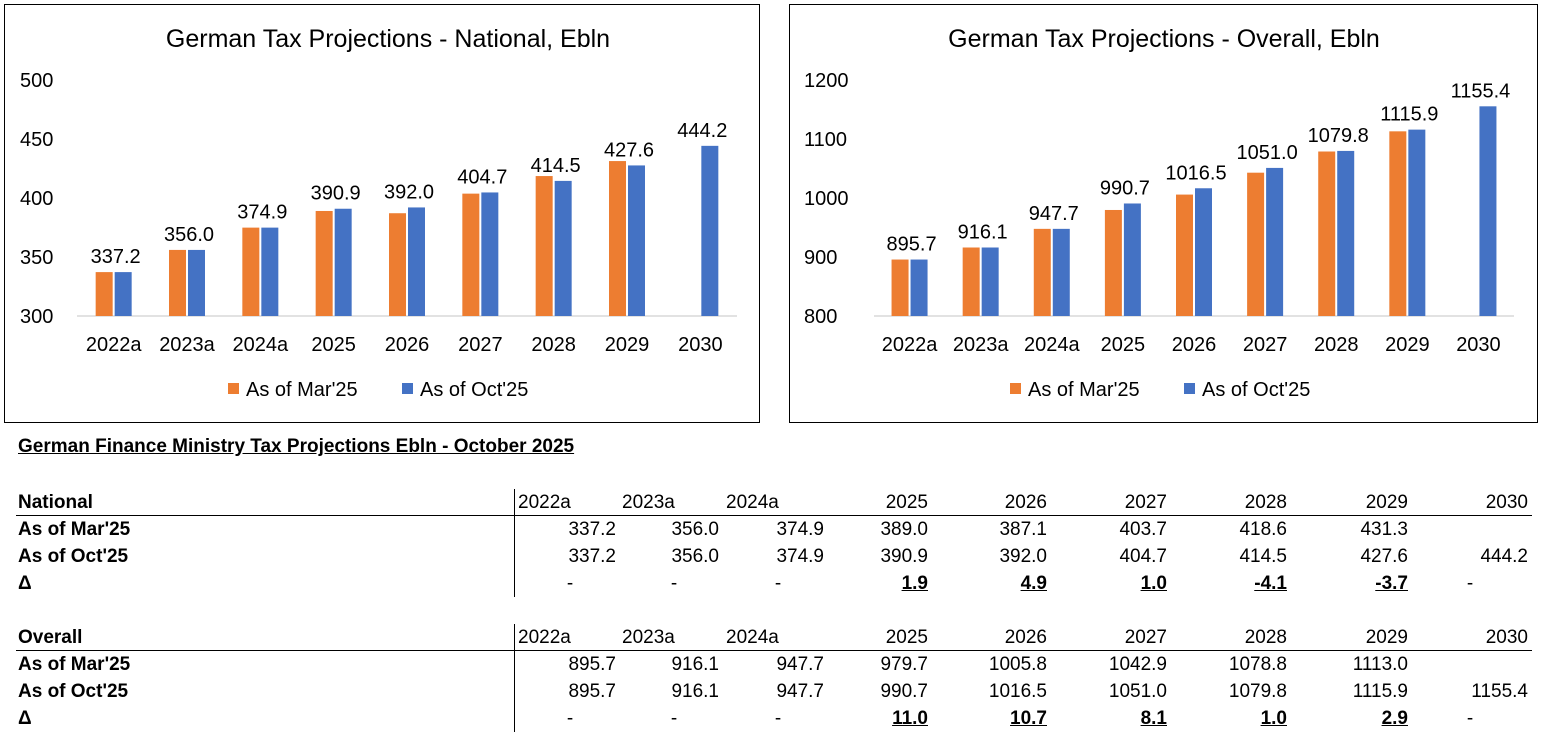  What do you see at coordinates (825, 140) in the screenshot?
I see `y-tick-label: 1100` at bounding box center [825, 140].